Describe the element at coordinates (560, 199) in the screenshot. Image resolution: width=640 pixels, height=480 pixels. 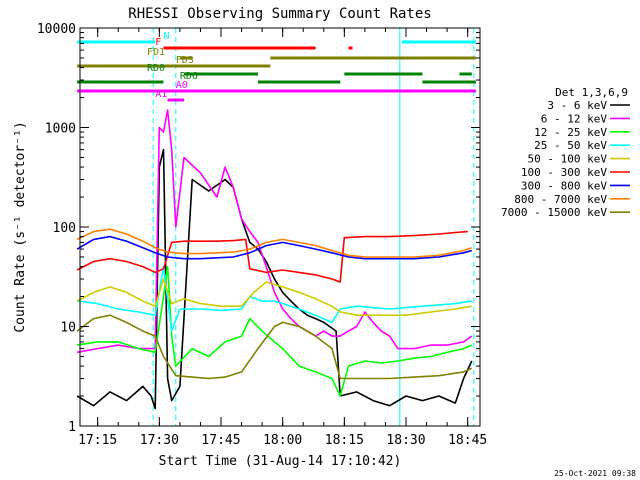
I see `legend-label-7: 800 - 7000 keV` at that location.